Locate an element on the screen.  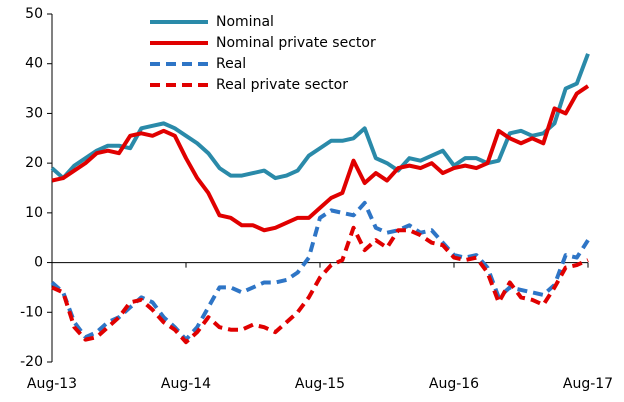
y-tick-label: 50 is located at coordinates (34, 14).